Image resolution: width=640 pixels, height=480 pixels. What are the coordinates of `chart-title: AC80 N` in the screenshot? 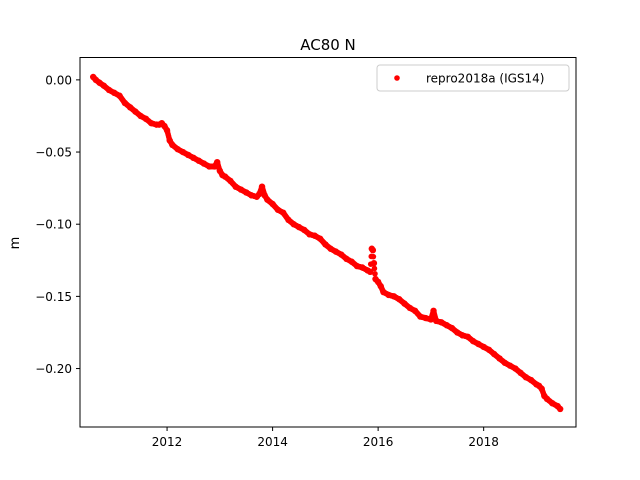 It's located at (328, 45).